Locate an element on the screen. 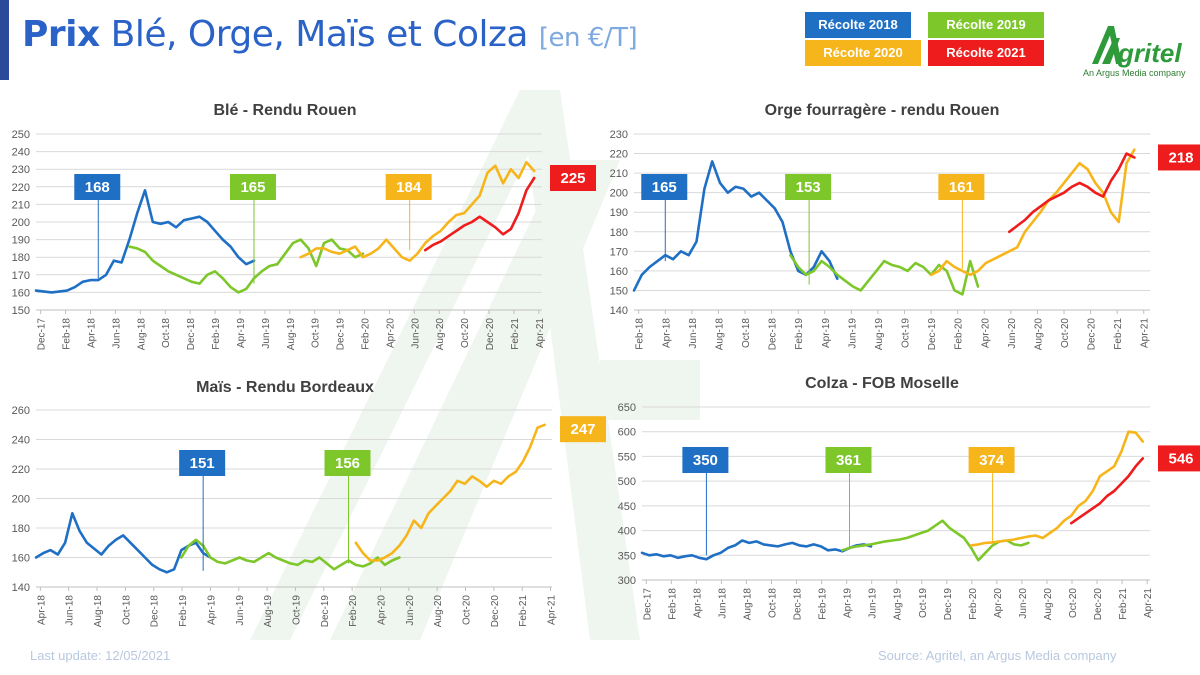 This screenshot has height=675, width=1200. legend-recolte-2019: Récolte 2019 is located at coordinates (986, 25).